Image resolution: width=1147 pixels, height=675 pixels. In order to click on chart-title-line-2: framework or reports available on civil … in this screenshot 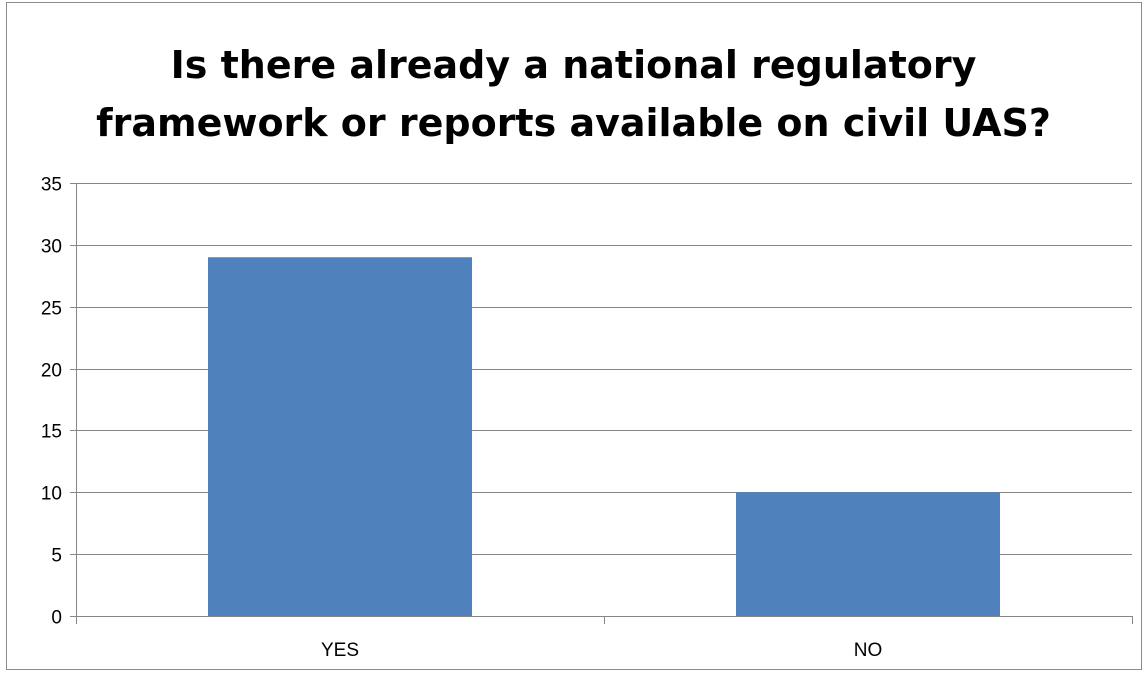, I will do `click(573, 123)`.